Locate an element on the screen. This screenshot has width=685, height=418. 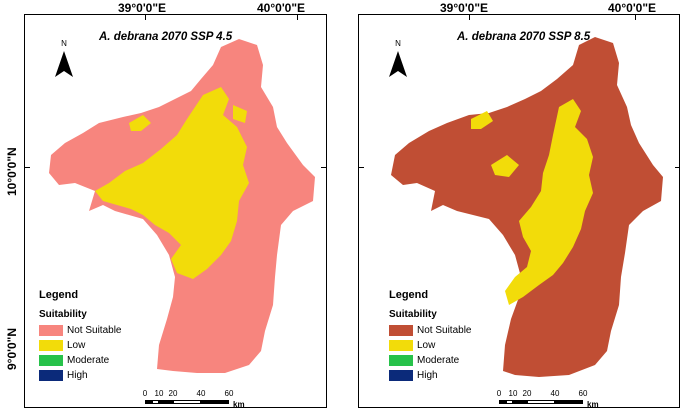
map-title: A. debrana 2070 SSP 8.5 is located at coordinates (524, 37).